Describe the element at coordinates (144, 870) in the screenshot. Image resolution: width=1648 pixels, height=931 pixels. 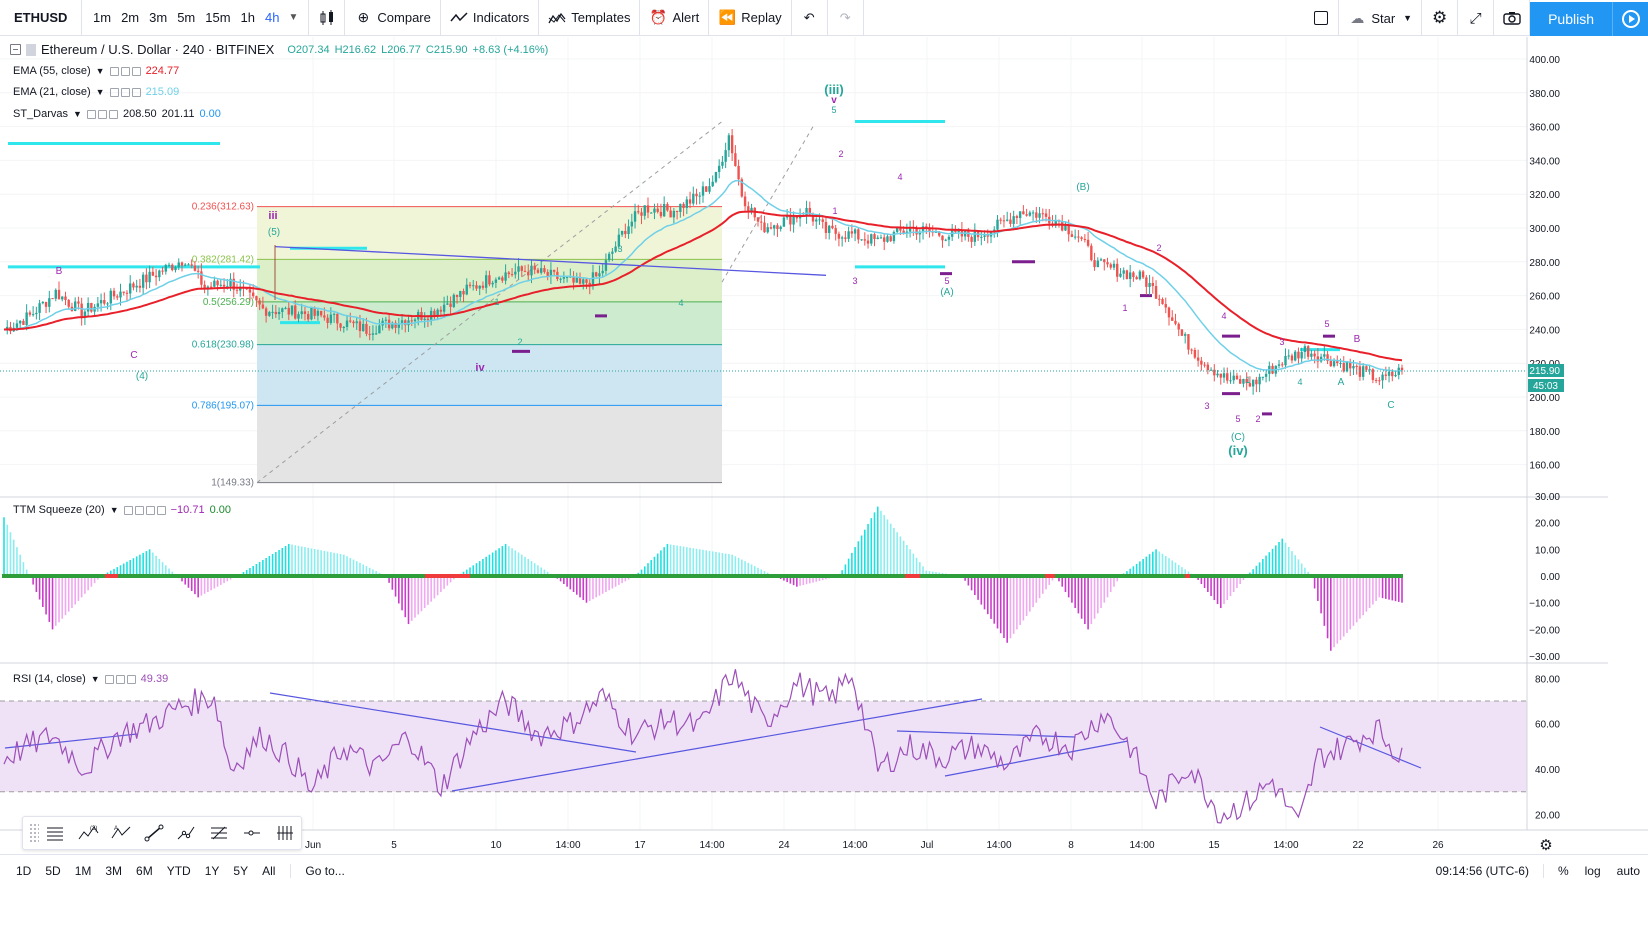
I see `range-6m: 6M` at that location.